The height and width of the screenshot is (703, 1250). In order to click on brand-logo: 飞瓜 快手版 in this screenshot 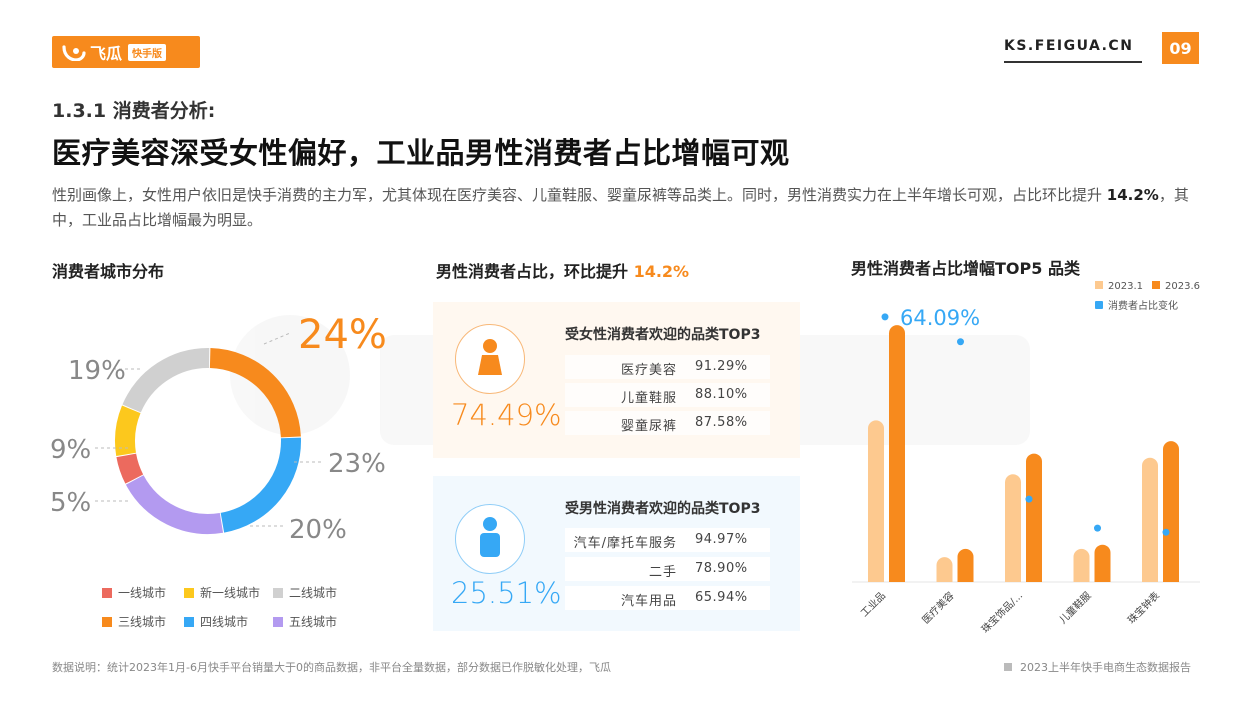, I will do `click(126, 52)`.